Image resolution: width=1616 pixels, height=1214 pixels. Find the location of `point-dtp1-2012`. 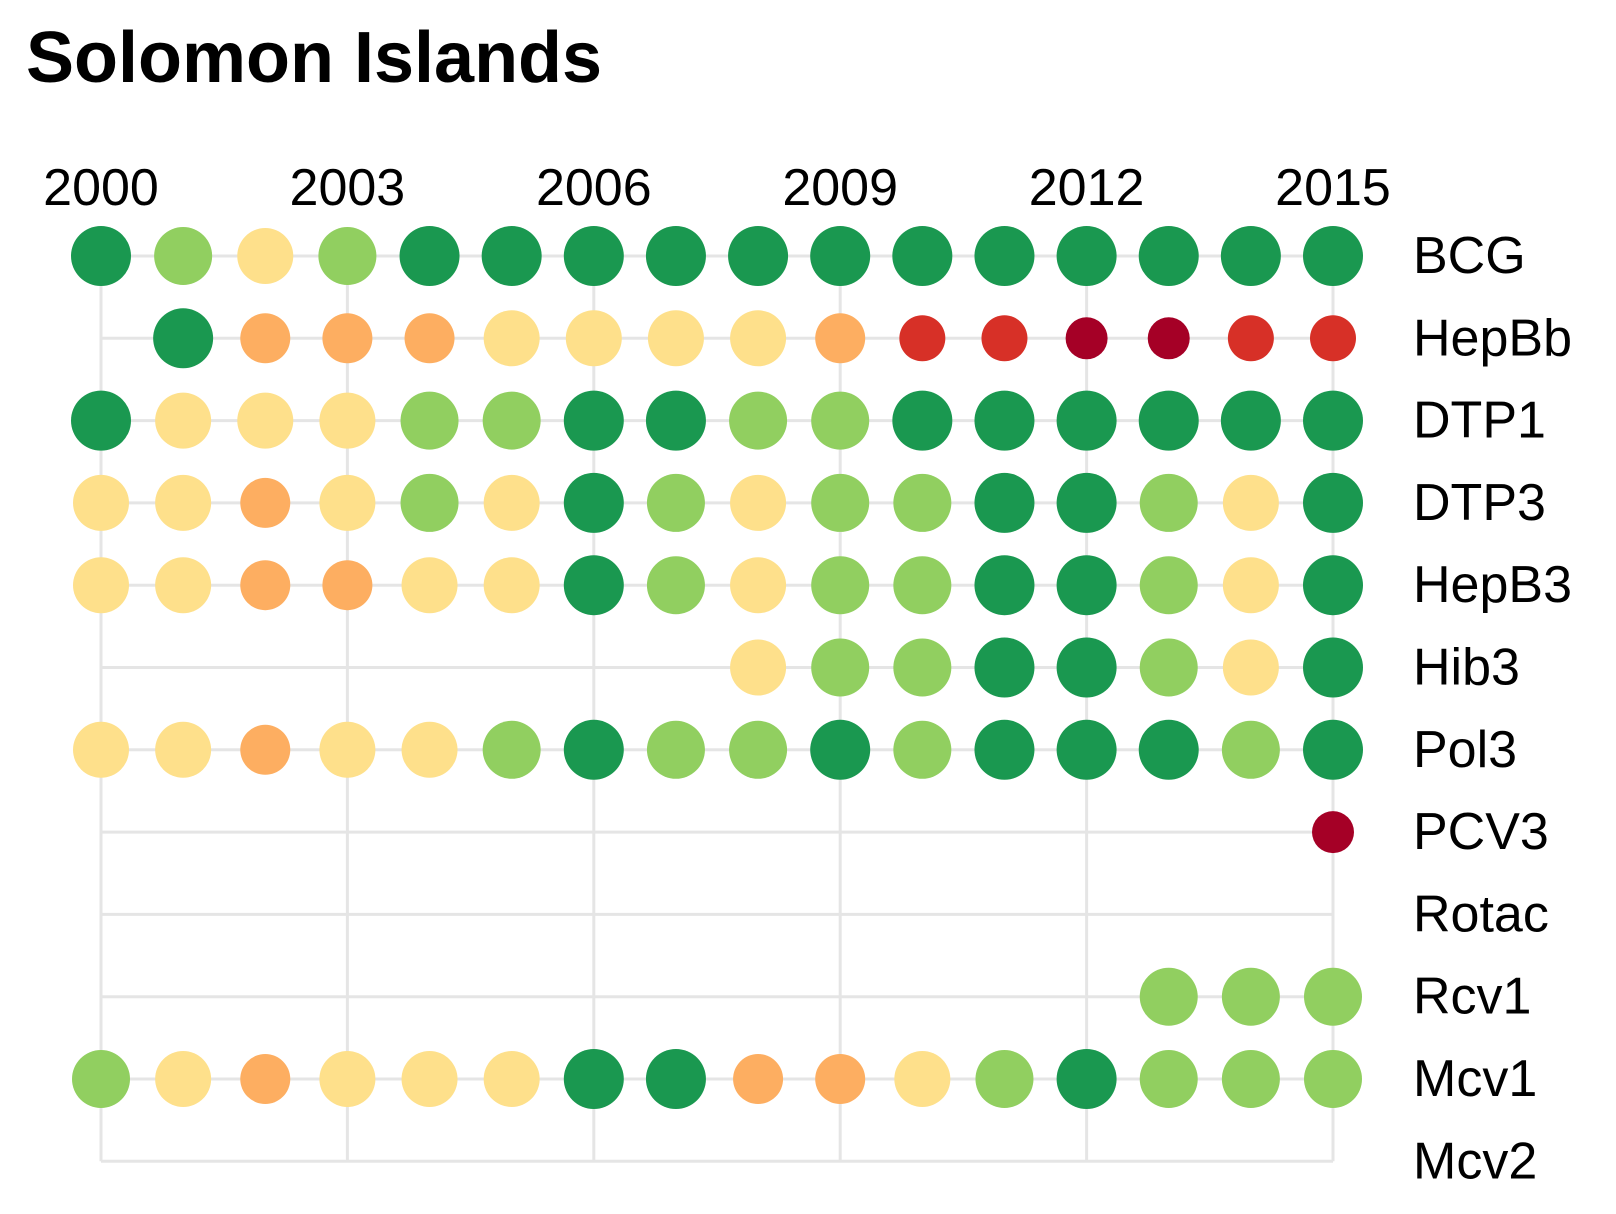

point-dtp1-2012 is located at coordinates (1086, 420).